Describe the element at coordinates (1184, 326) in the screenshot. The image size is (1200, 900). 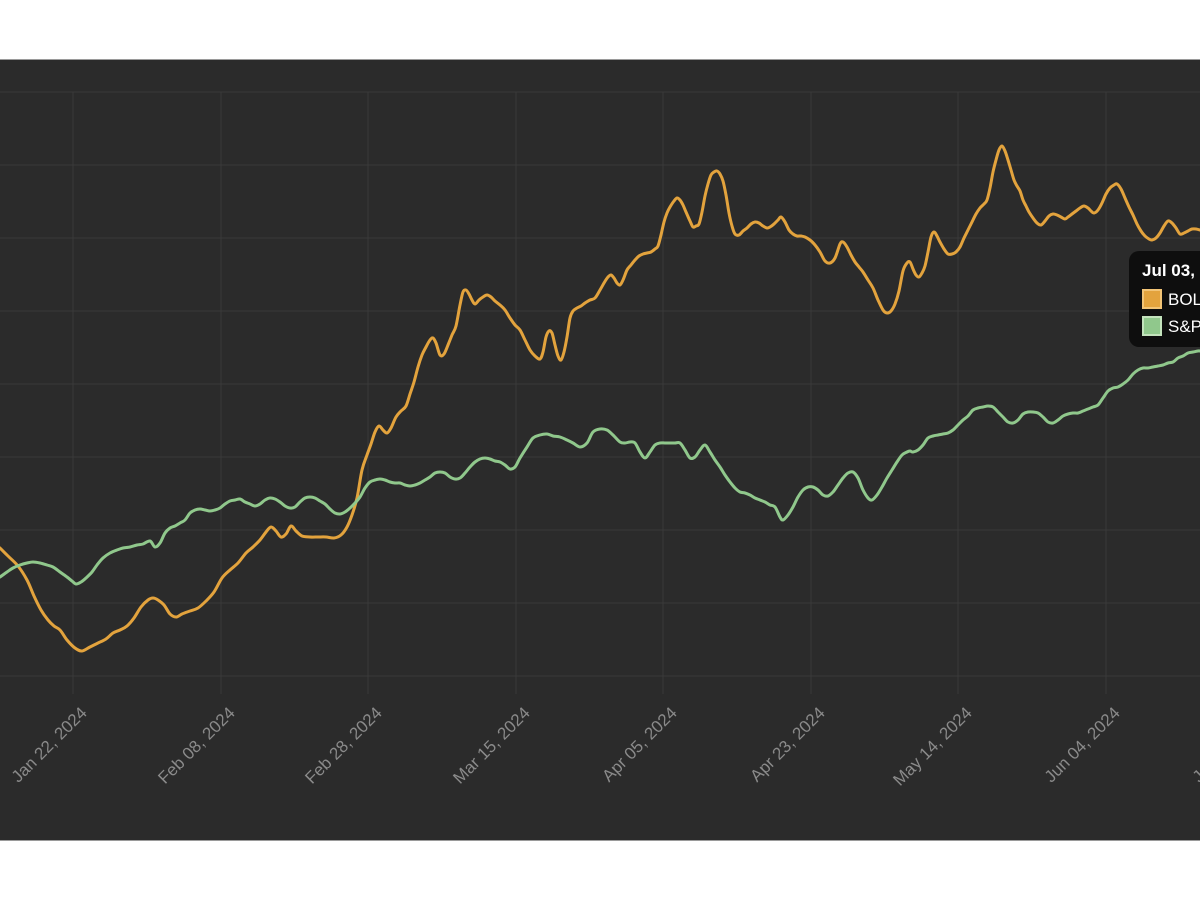
I see `tooltip-series-label-sp: S&P` at that location.